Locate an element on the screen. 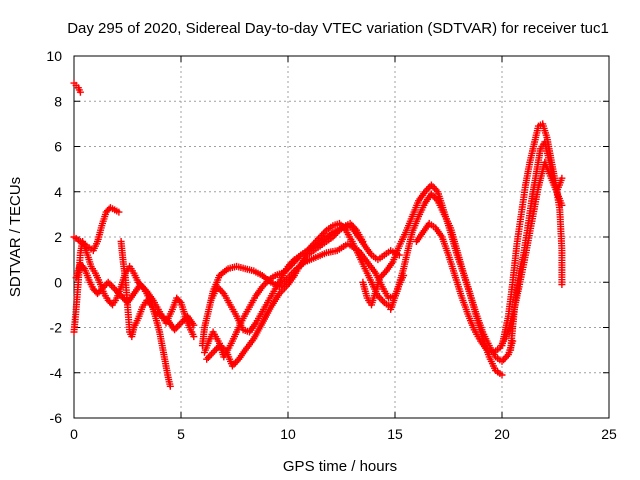 The width and height of the screenshot is (640, 480). y-axis-title: SDTVAR / TECUs is located at coordinates (15, 237).